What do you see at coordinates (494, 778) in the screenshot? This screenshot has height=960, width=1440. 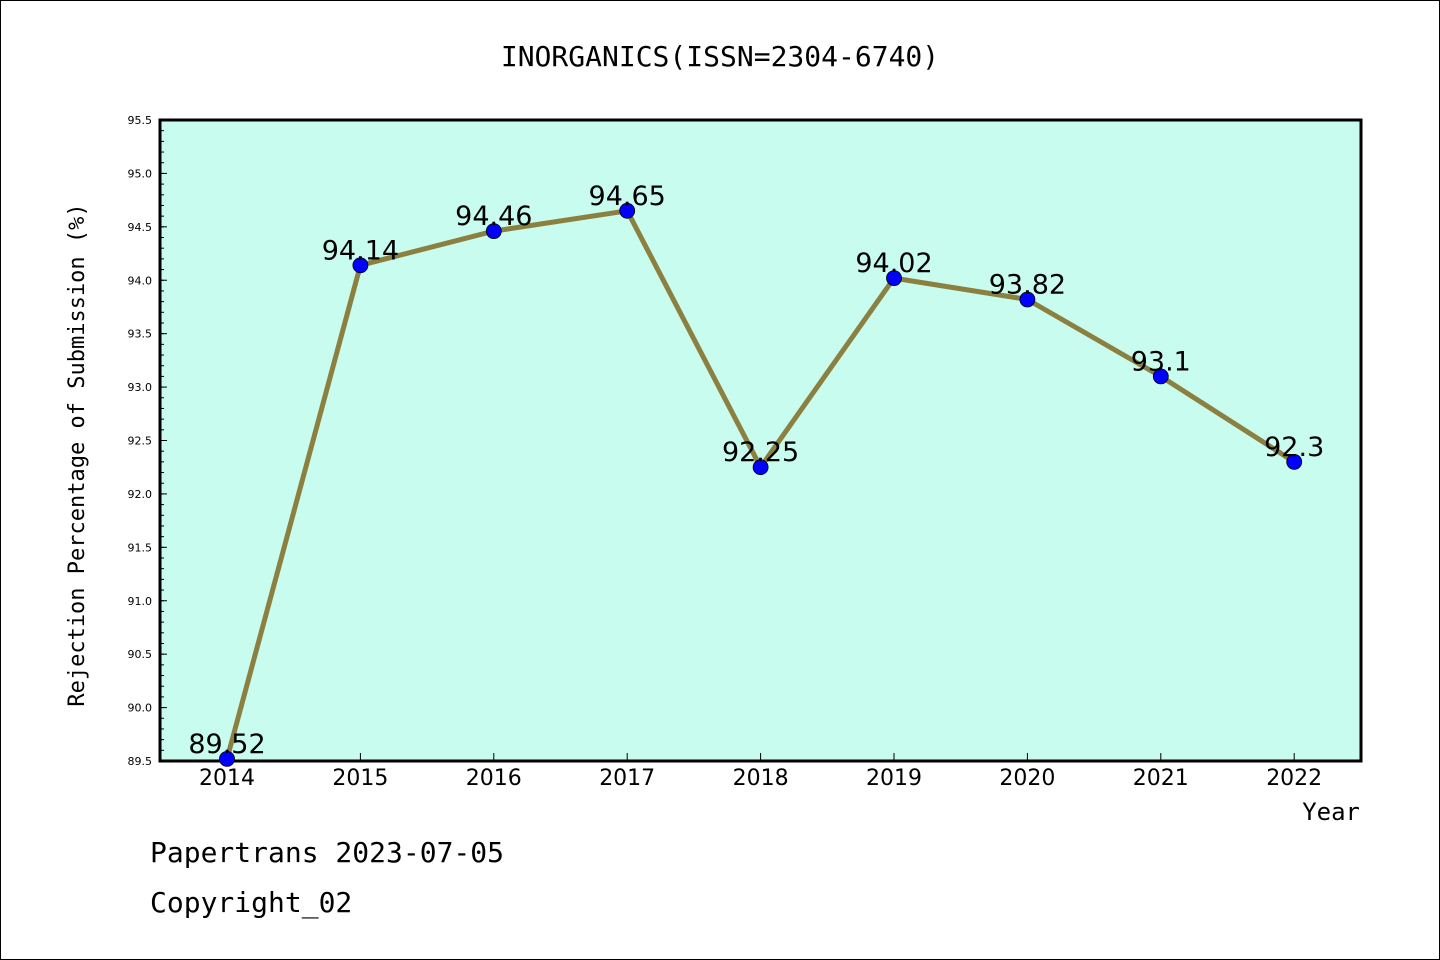 I see `x-tick-label: 2016` at bounding box center [494, 778].